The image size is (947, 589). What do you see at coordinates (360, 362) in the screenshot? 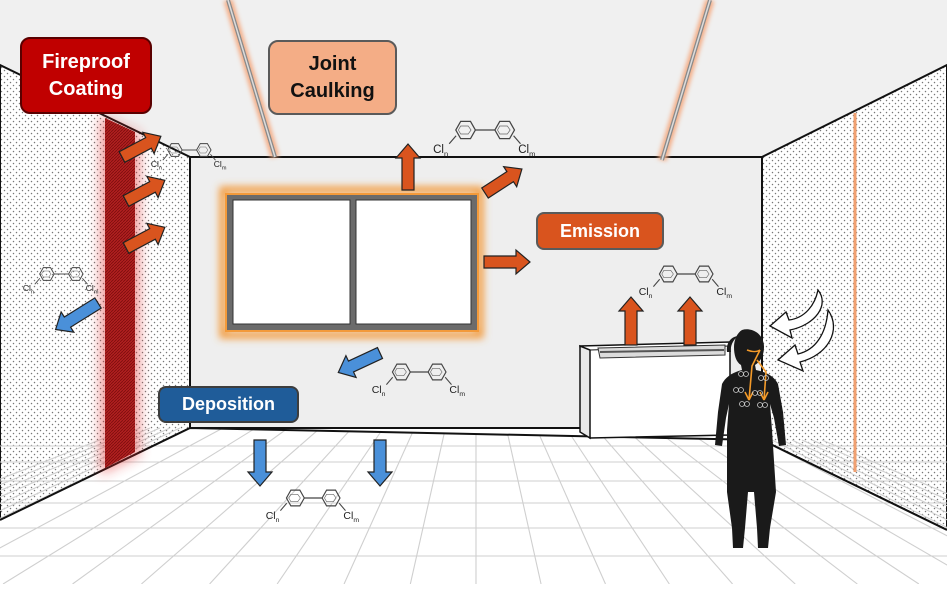
I see `deposition-arrow-window` at bounding box center [360, 362].